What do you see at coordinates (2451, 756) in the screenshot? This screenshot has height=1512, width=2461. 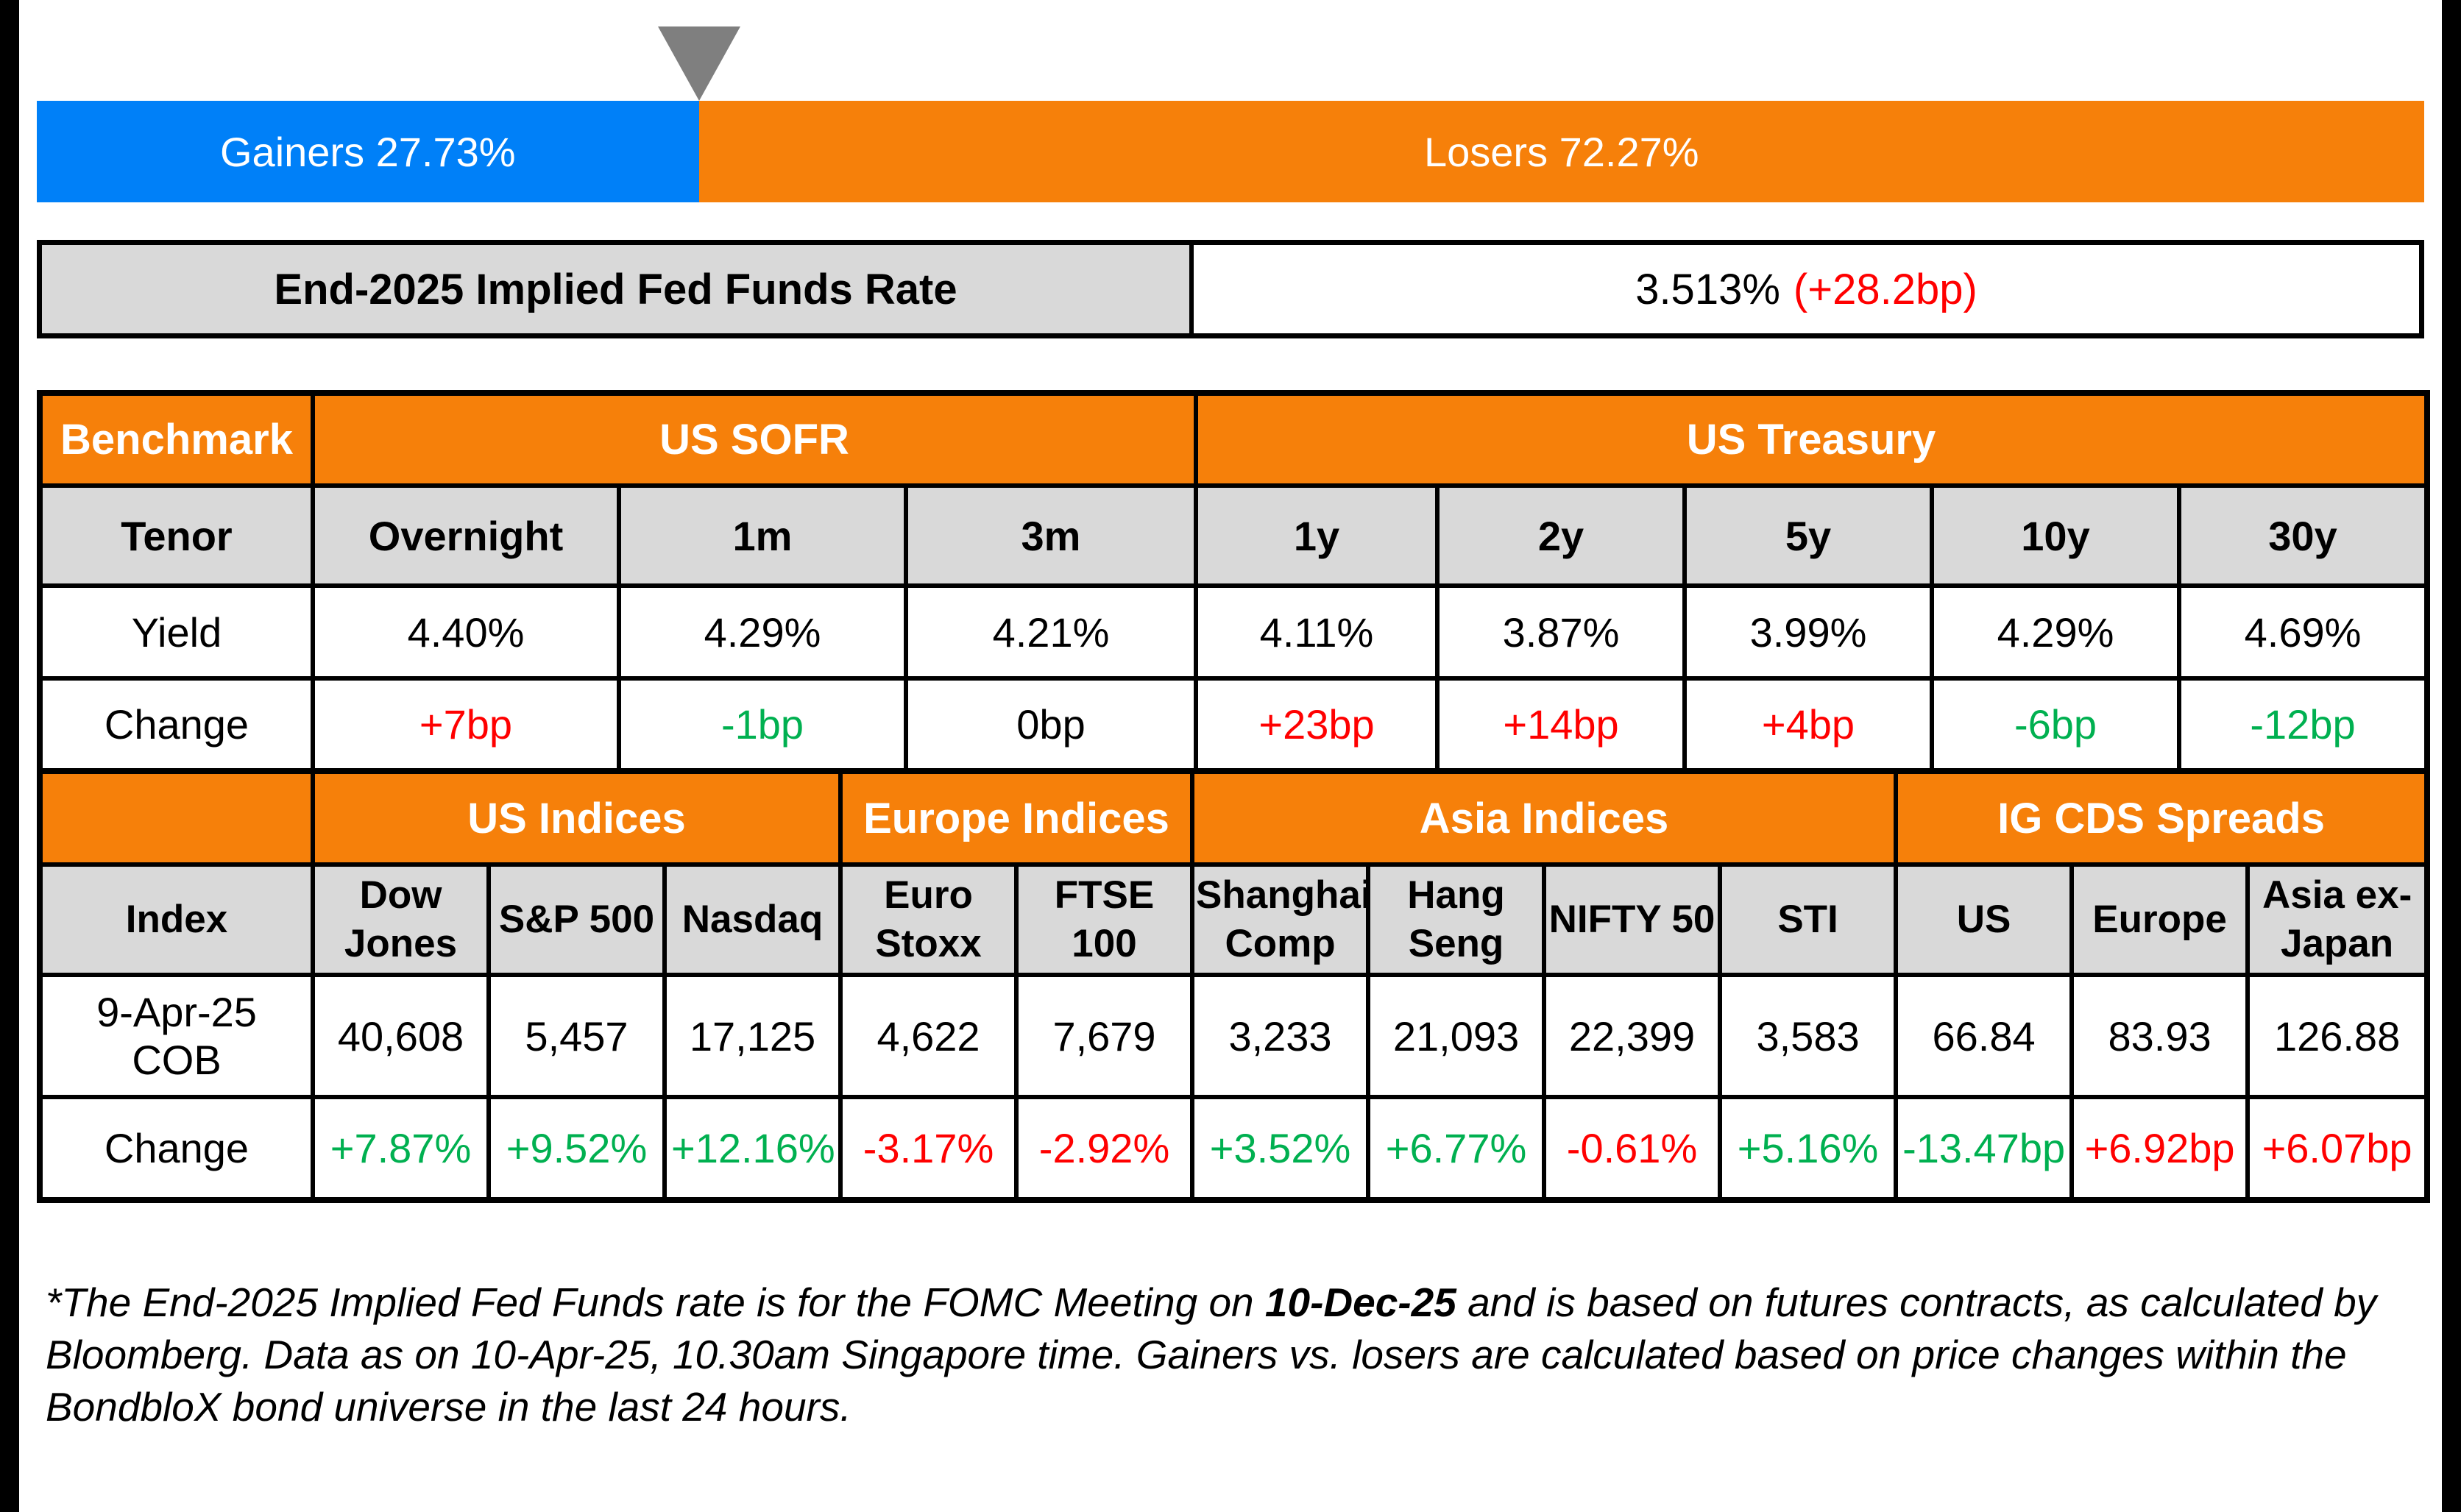 I see `right-edge-bar` at bounding box center [2451, 756].